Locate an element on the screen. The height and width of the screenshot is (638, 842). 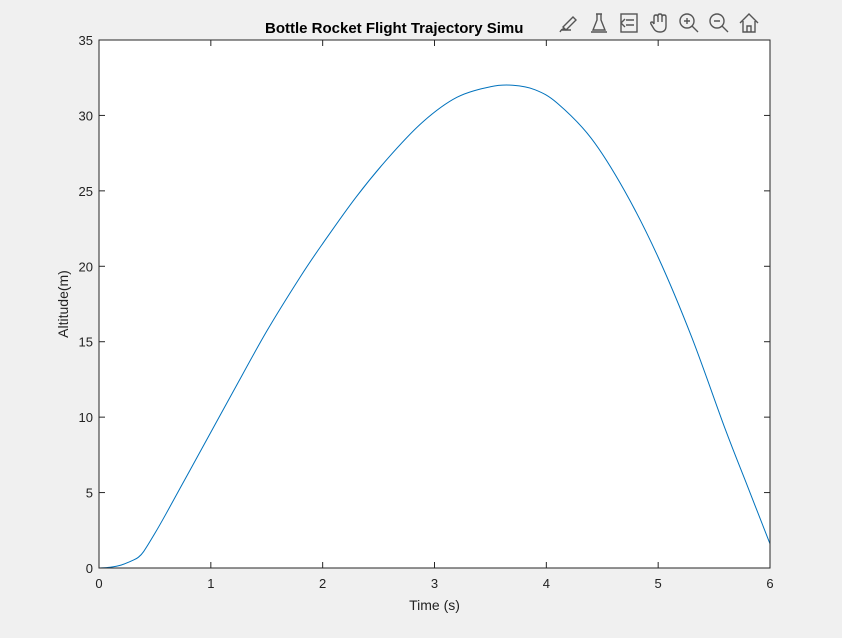
y-tick-label: 5 is located at coordinates (89, 493).